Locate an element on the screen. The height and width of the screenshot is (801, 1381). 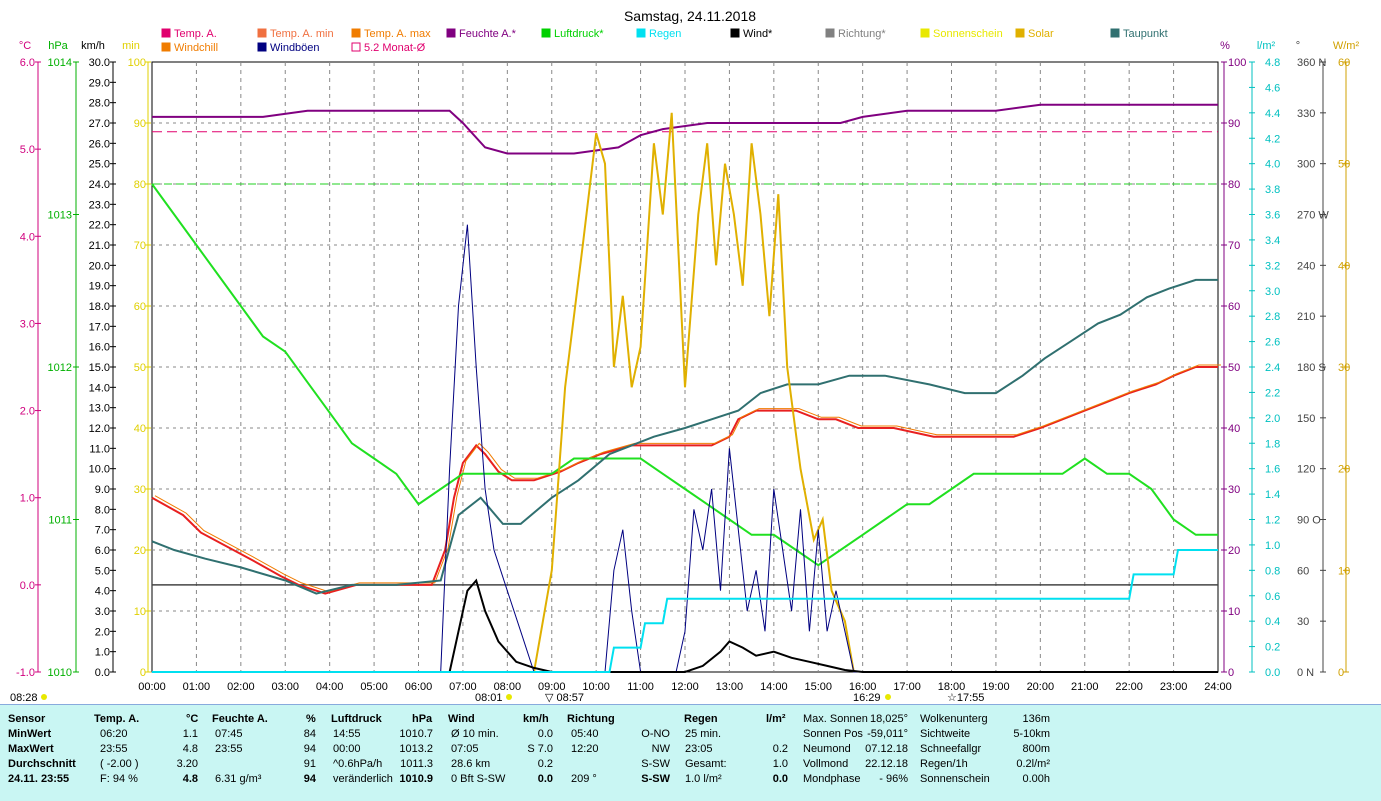
legend-wind: Wind* is located at coordinates (751, 34).